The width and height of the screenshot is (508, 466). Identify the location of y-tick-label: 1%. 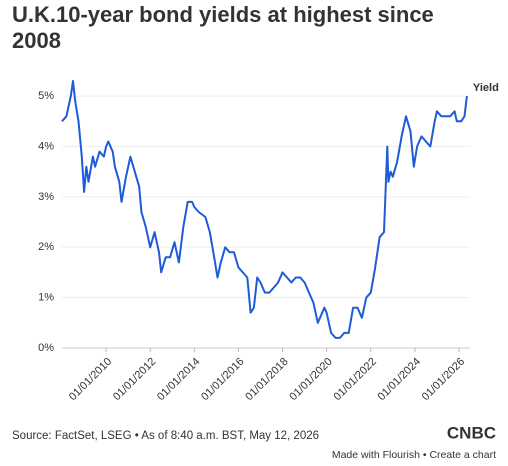
(46, 298).